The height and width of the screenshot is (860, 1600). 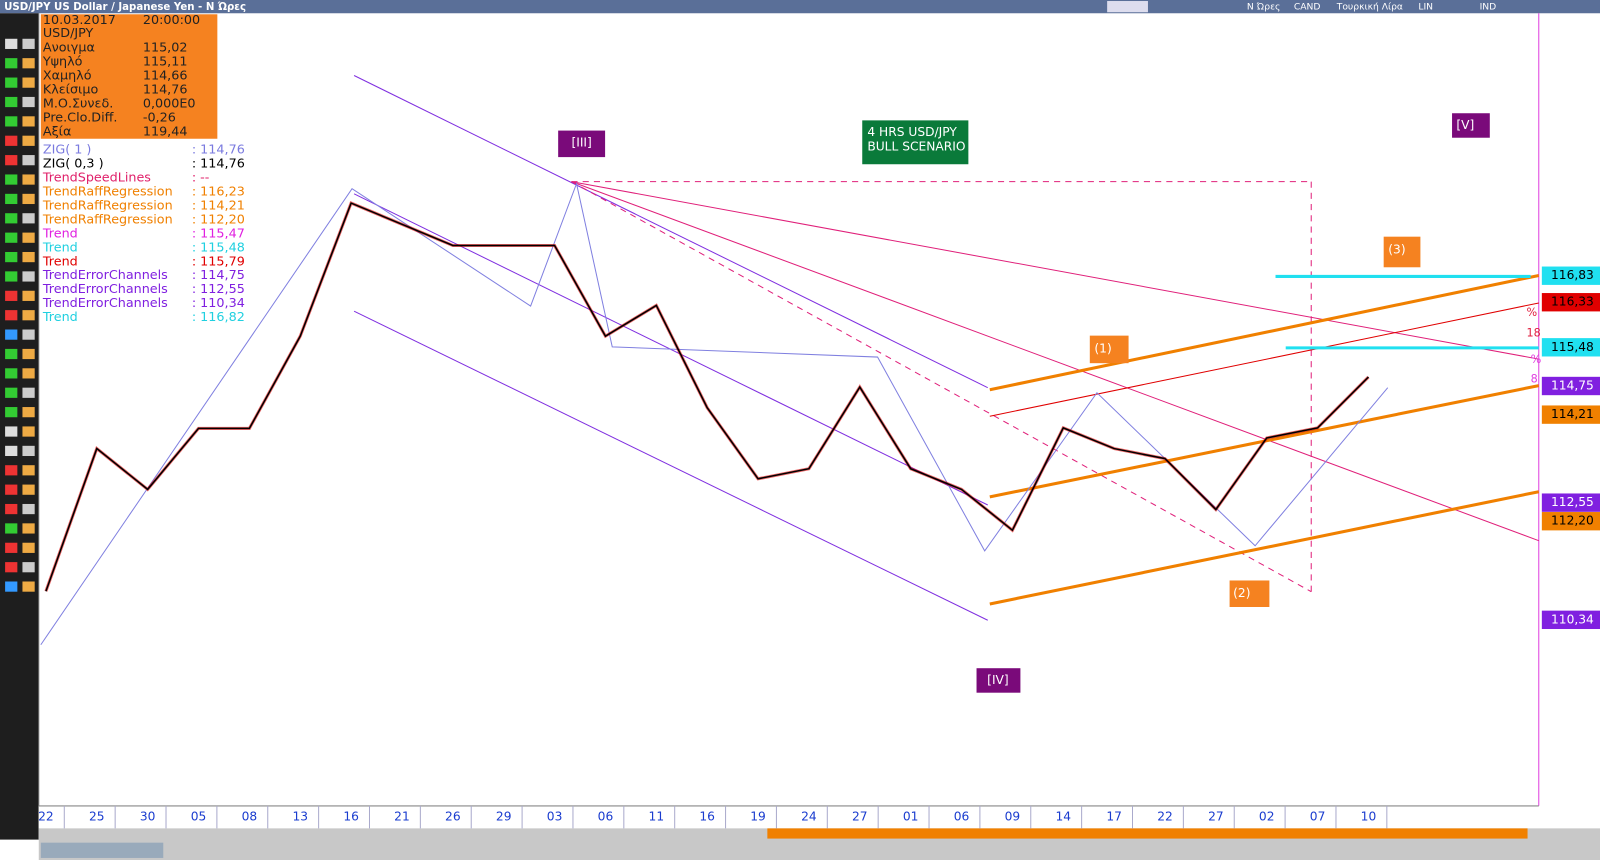 I want to click on fib-text: %, so click(x=1532, y=312).